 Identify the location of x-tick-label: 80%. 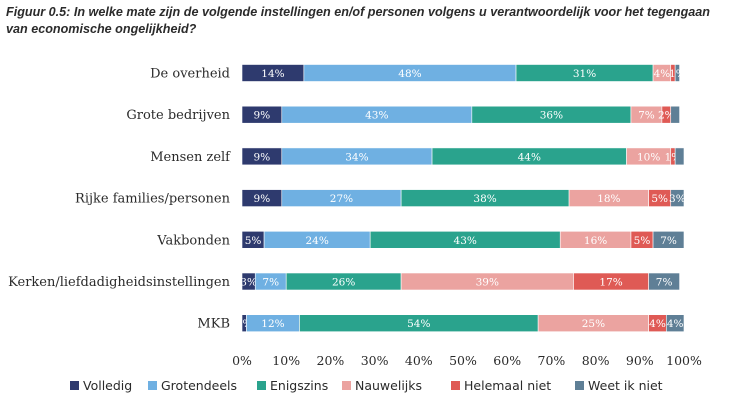
(596, 360).